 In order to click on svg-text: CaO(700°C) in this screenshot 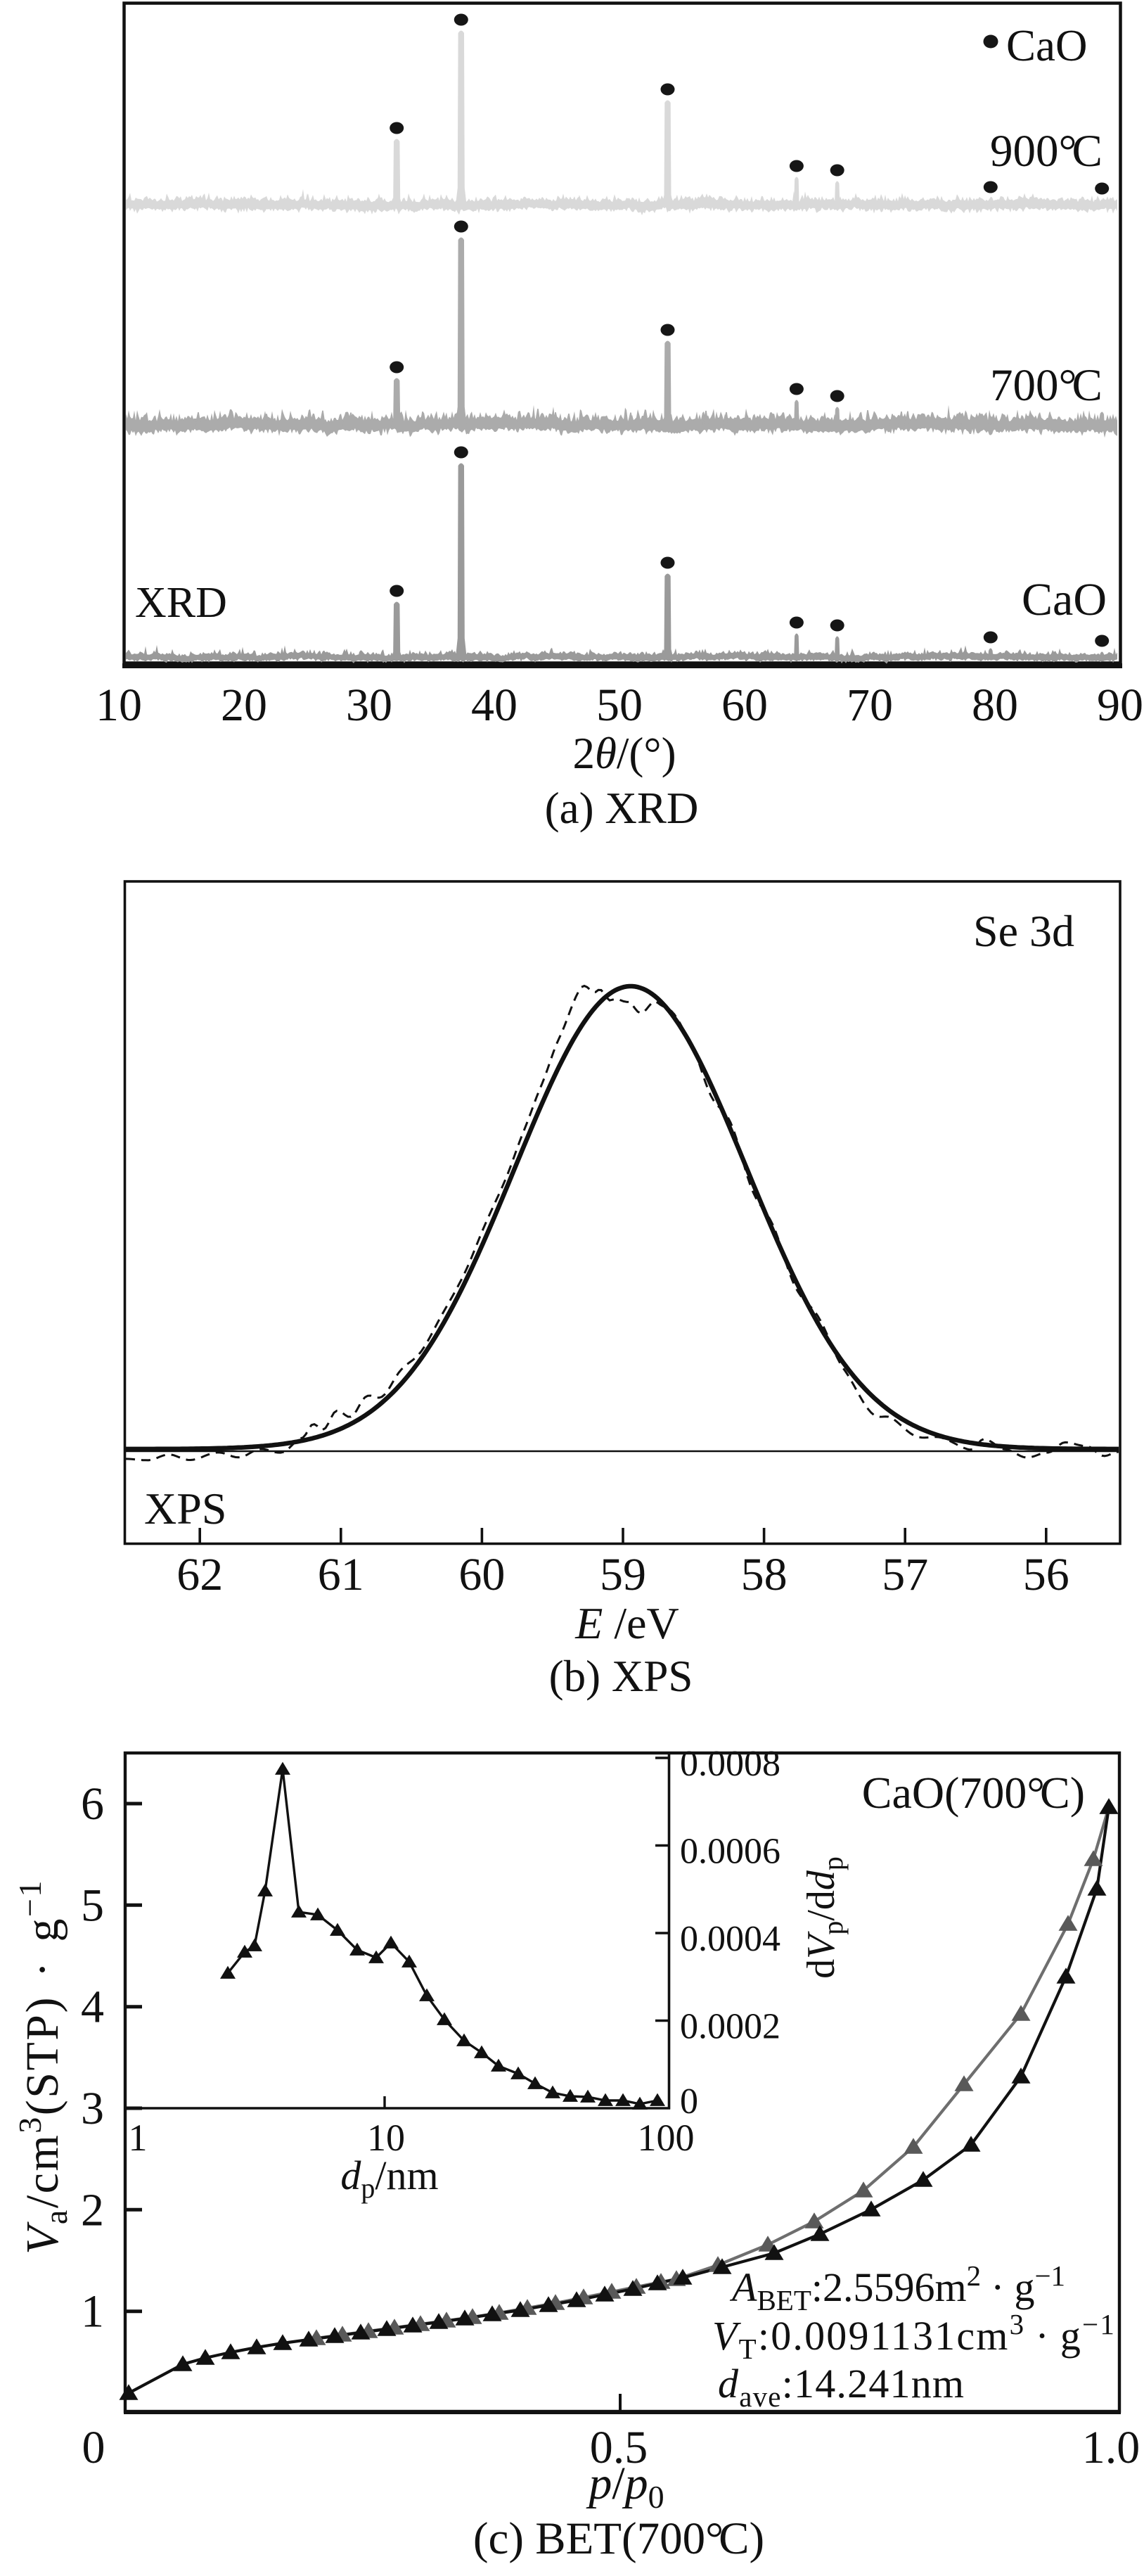, I will do `click(973, 1793)`.